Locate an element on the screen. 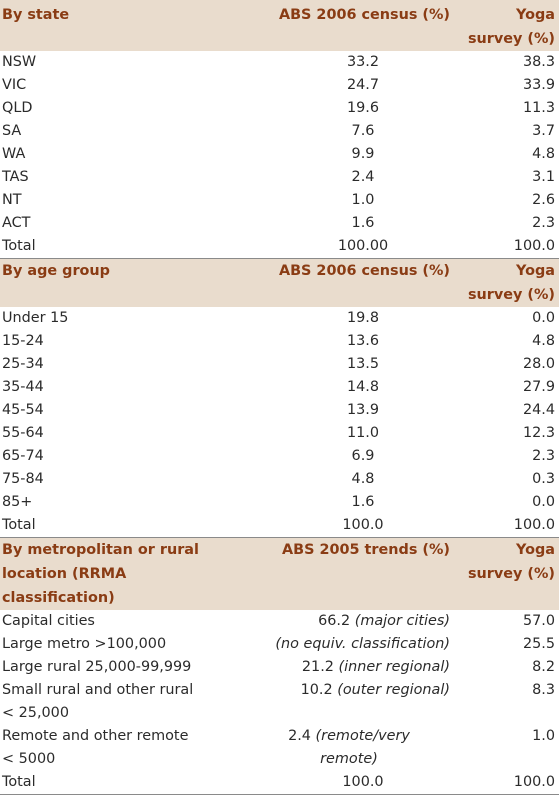  total-row: Total 100.0 100.0 is located at coordinates (279, 783).